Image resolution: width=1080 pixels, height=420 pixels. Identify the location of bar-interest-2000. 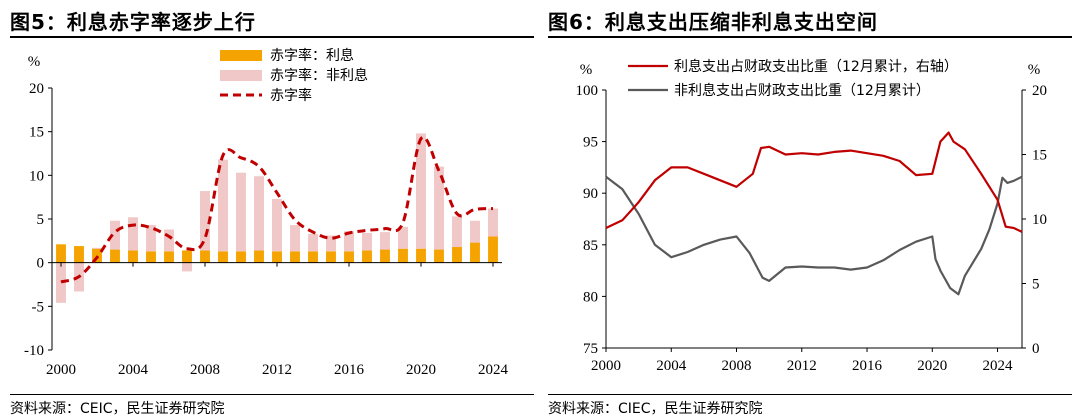
(61, 253).